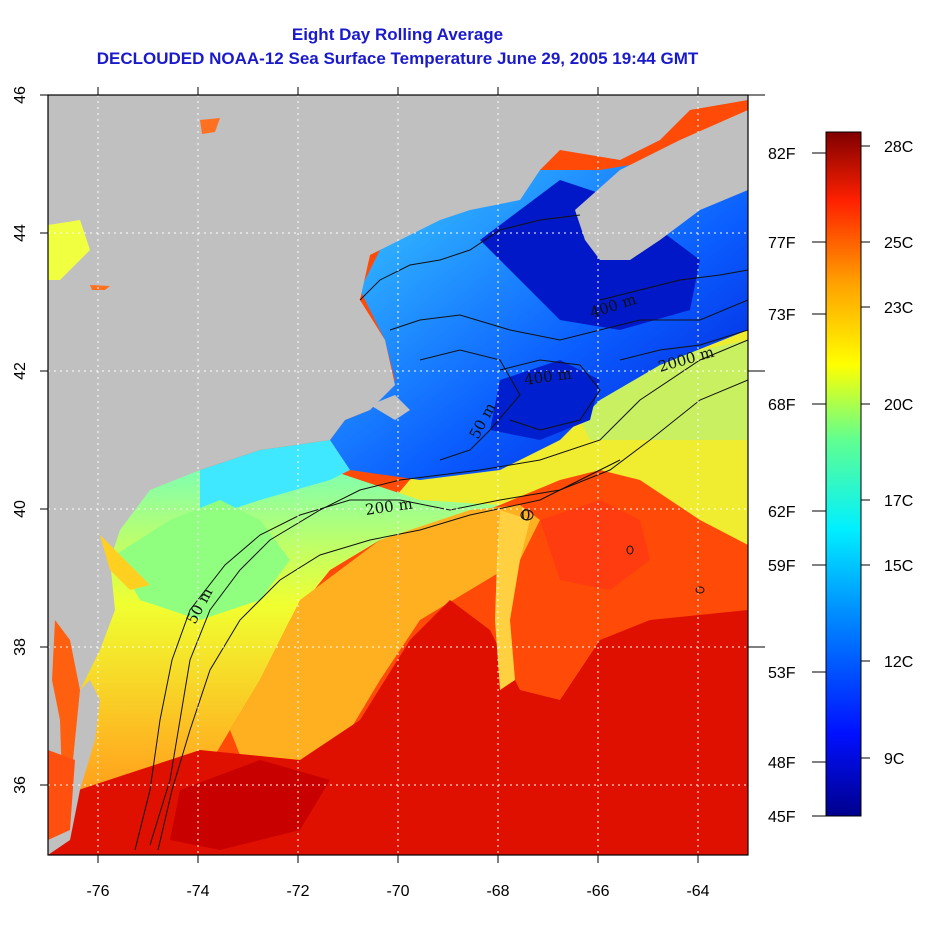 The image size is (950, 950). What do you see at coordinates (782, 154) in the screenshot?
I see `fahrenheit-label: 82F` at bounding box center [782, 154].